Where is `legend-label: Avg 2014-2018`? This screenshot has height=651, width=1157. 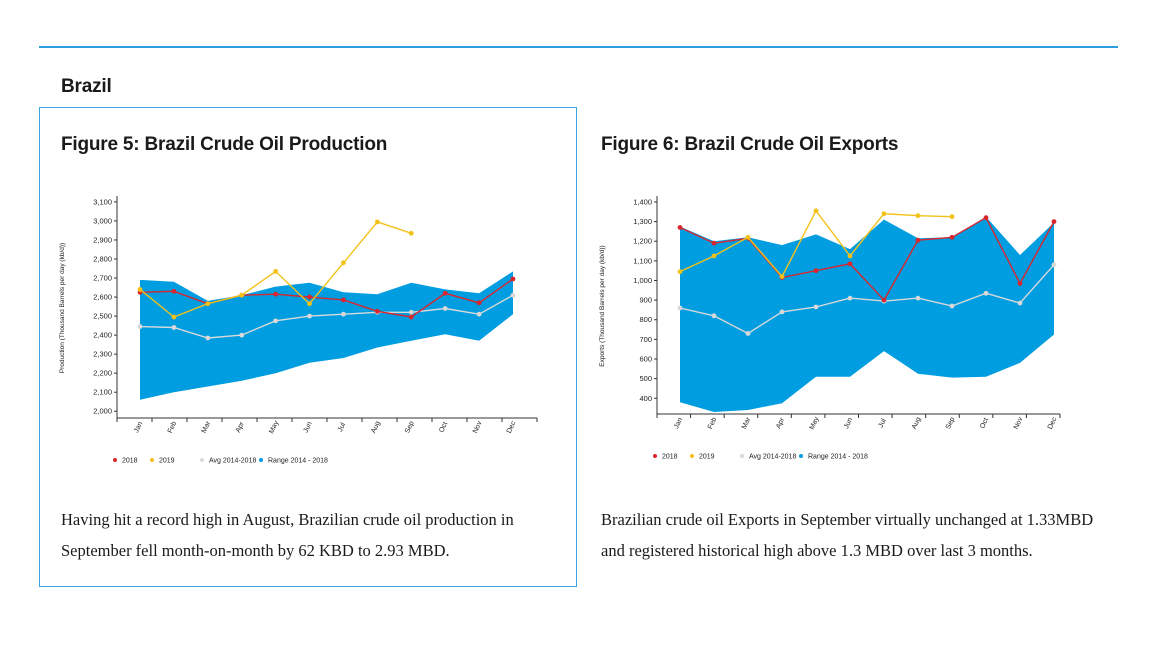
legend-label: Avg 2014-2018 is located at coordinates (232, 461).